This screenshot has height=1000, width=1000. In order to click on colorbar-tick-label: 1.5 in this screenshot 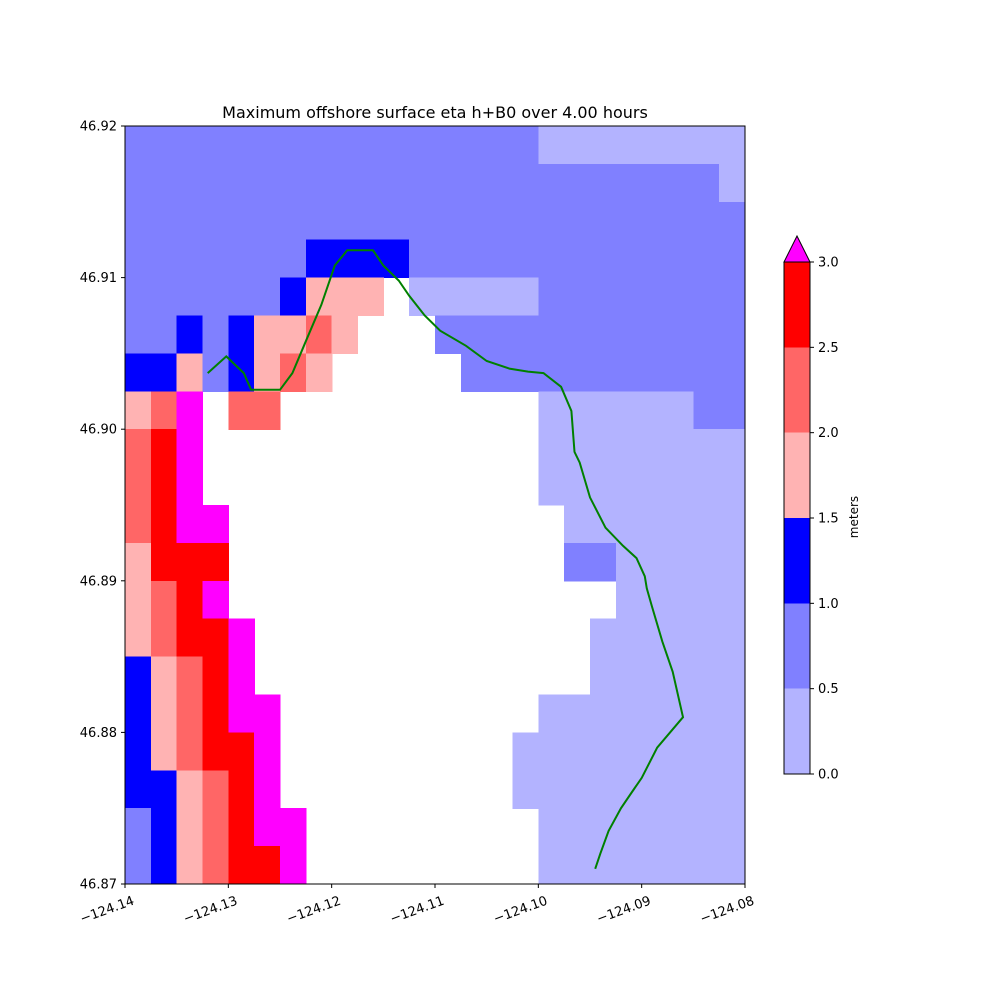, I will do `click(828, 519)`.